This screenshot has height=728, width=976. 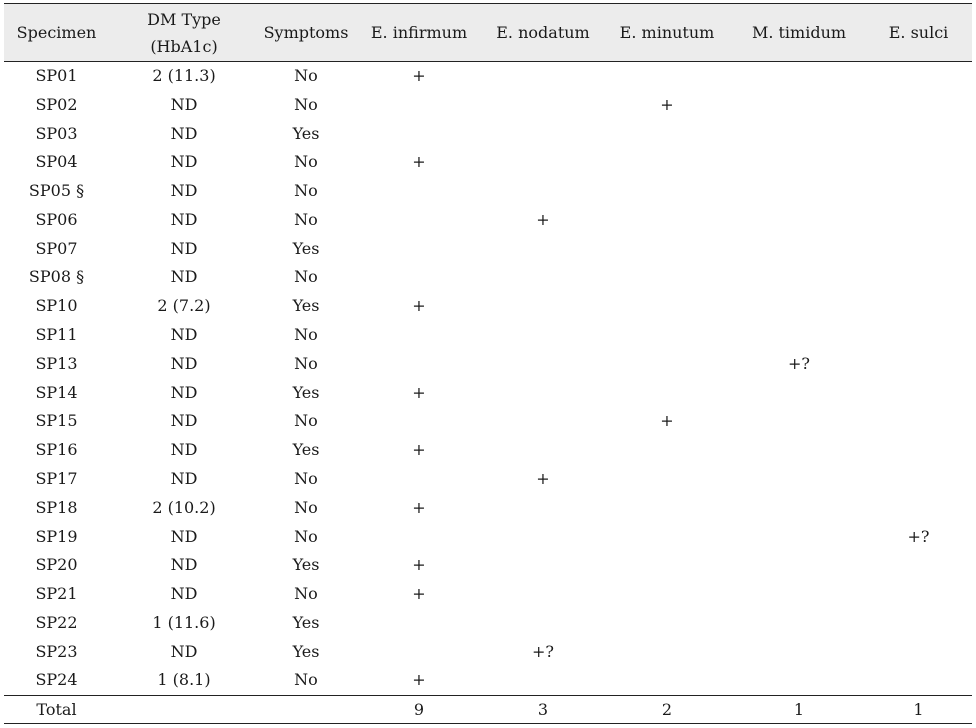 I want to click on table-row: SP23 ND Yes +?, so click(x=488, y=652).